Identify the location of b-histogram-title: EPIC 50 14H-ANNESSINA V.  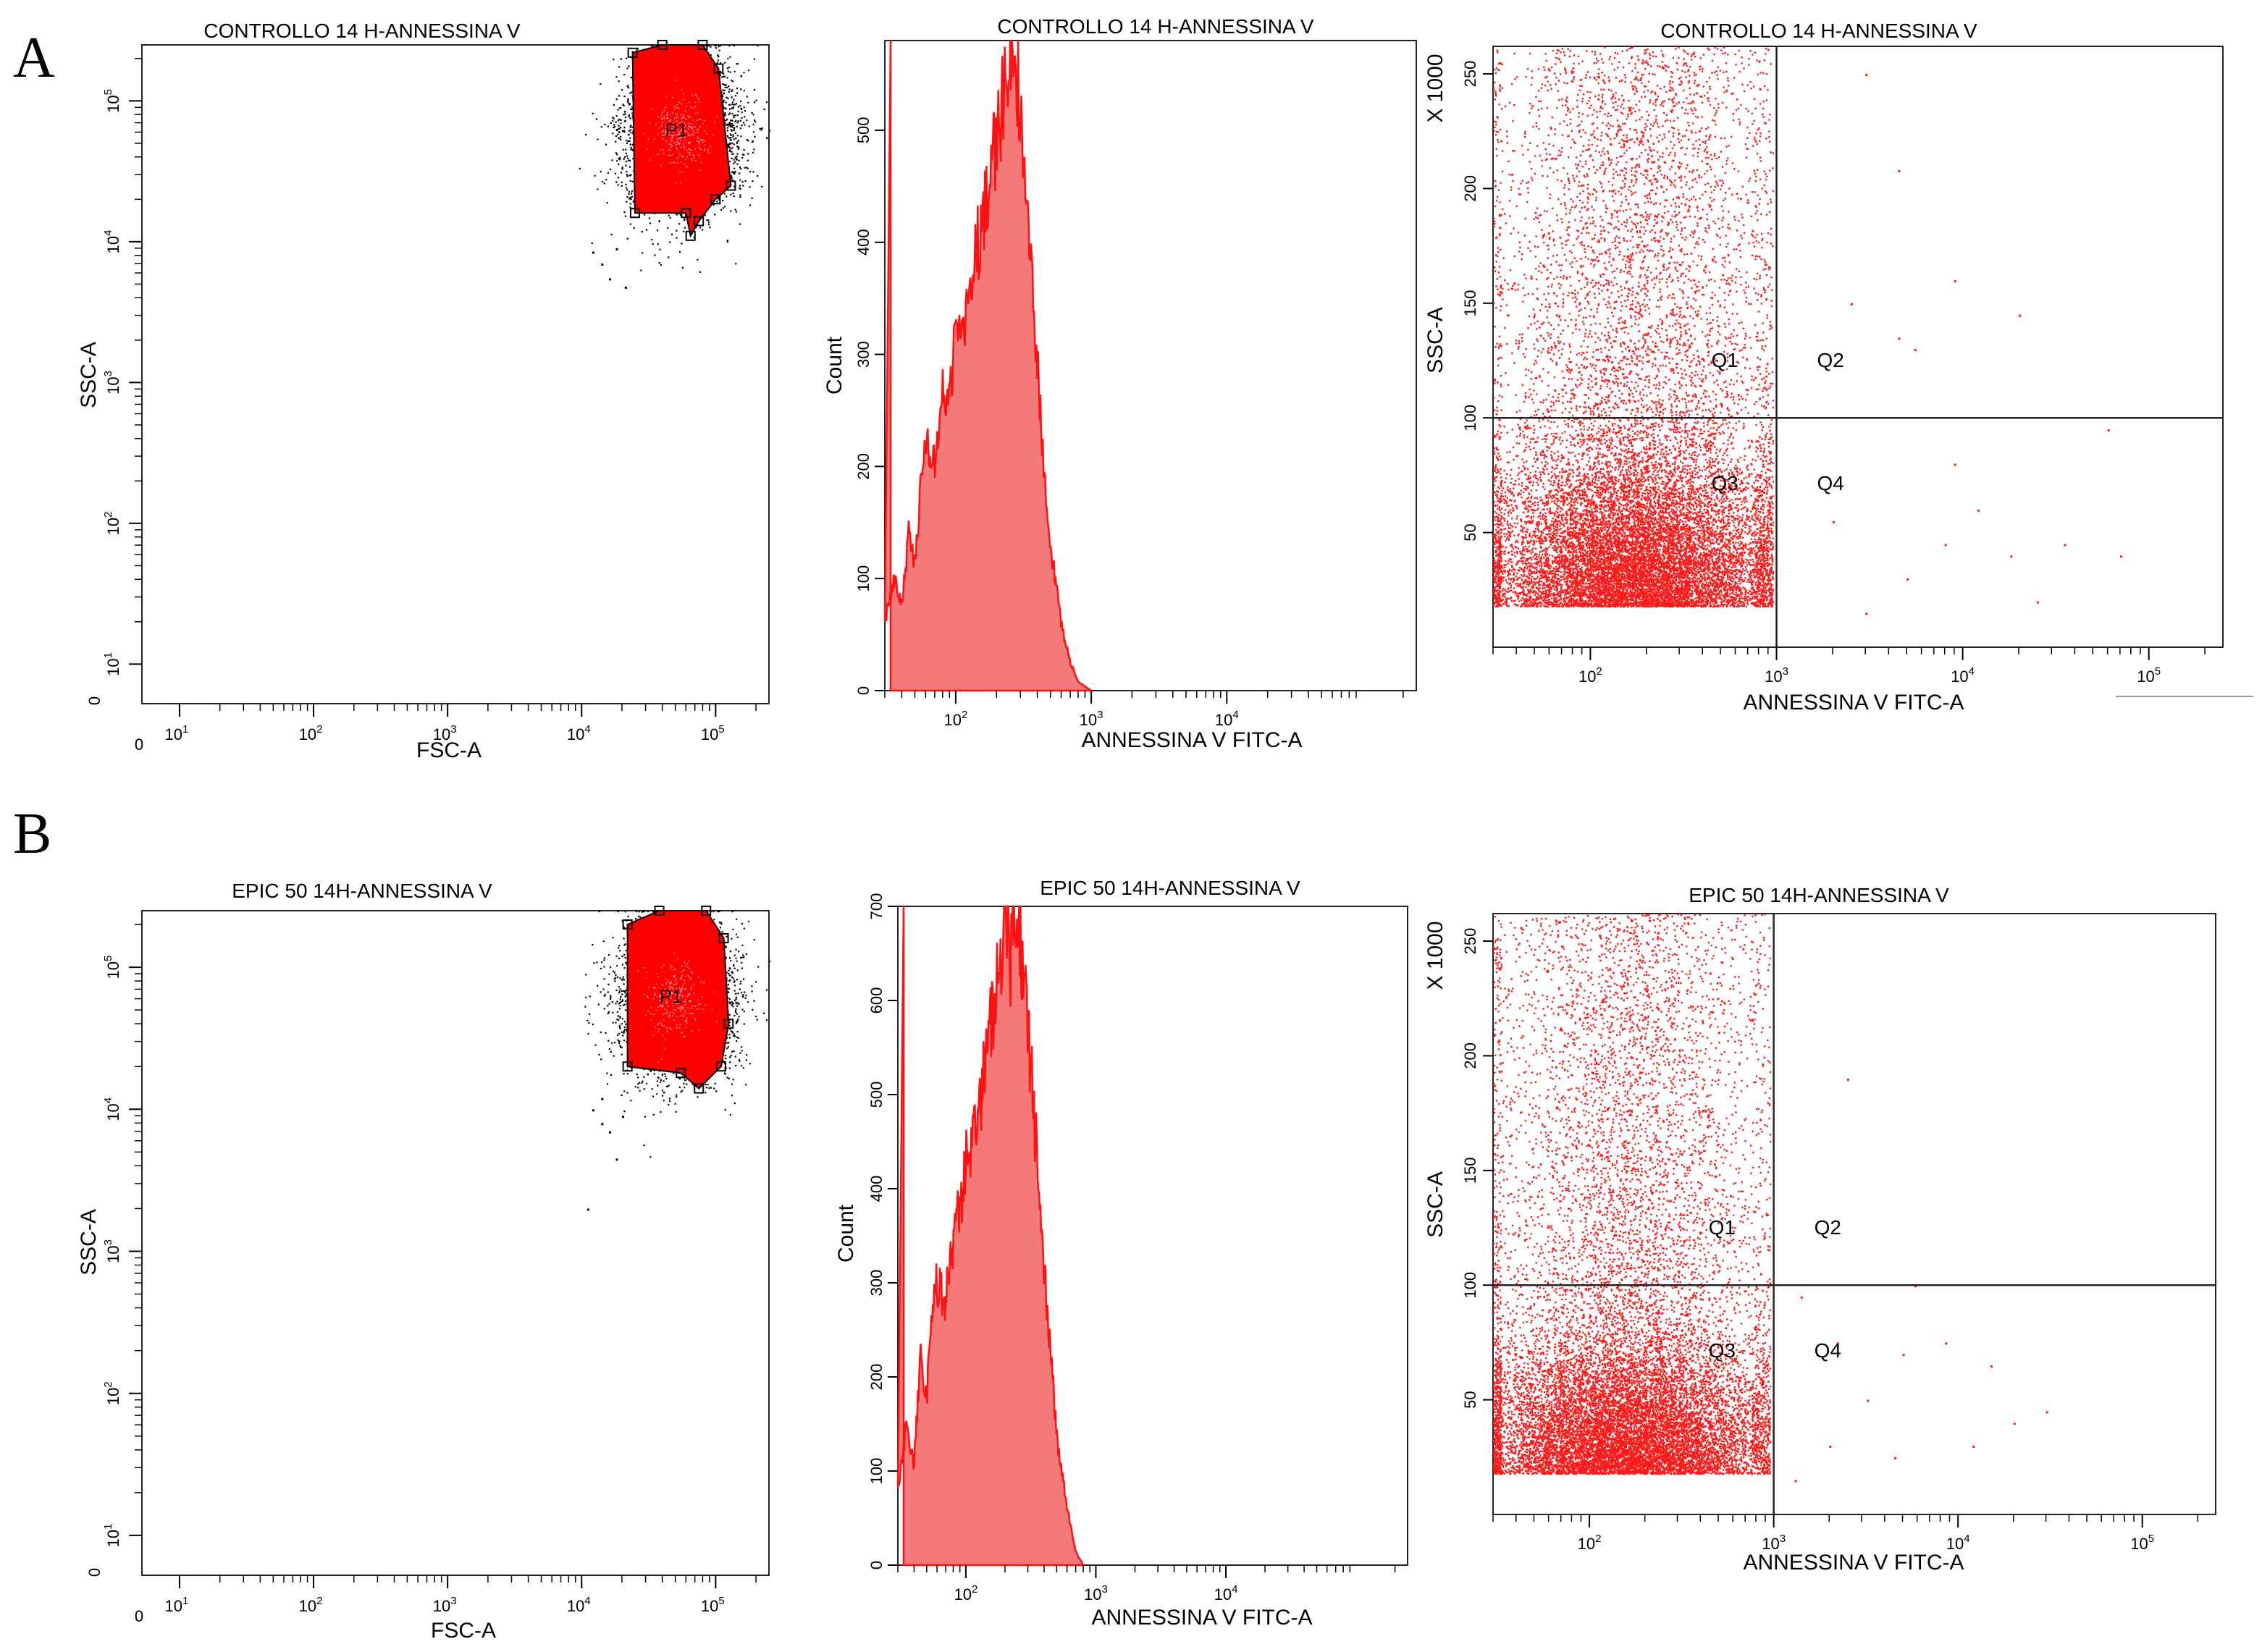
(1170, 888).